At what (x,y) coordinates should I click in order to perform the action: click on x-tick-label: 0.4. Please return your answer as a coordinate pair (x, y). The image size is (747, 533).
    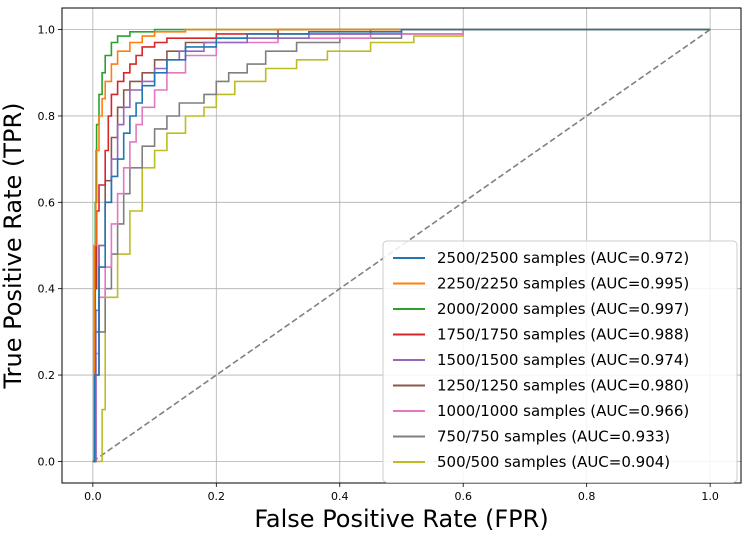
    Looking at the image, I should click on (340, 496).